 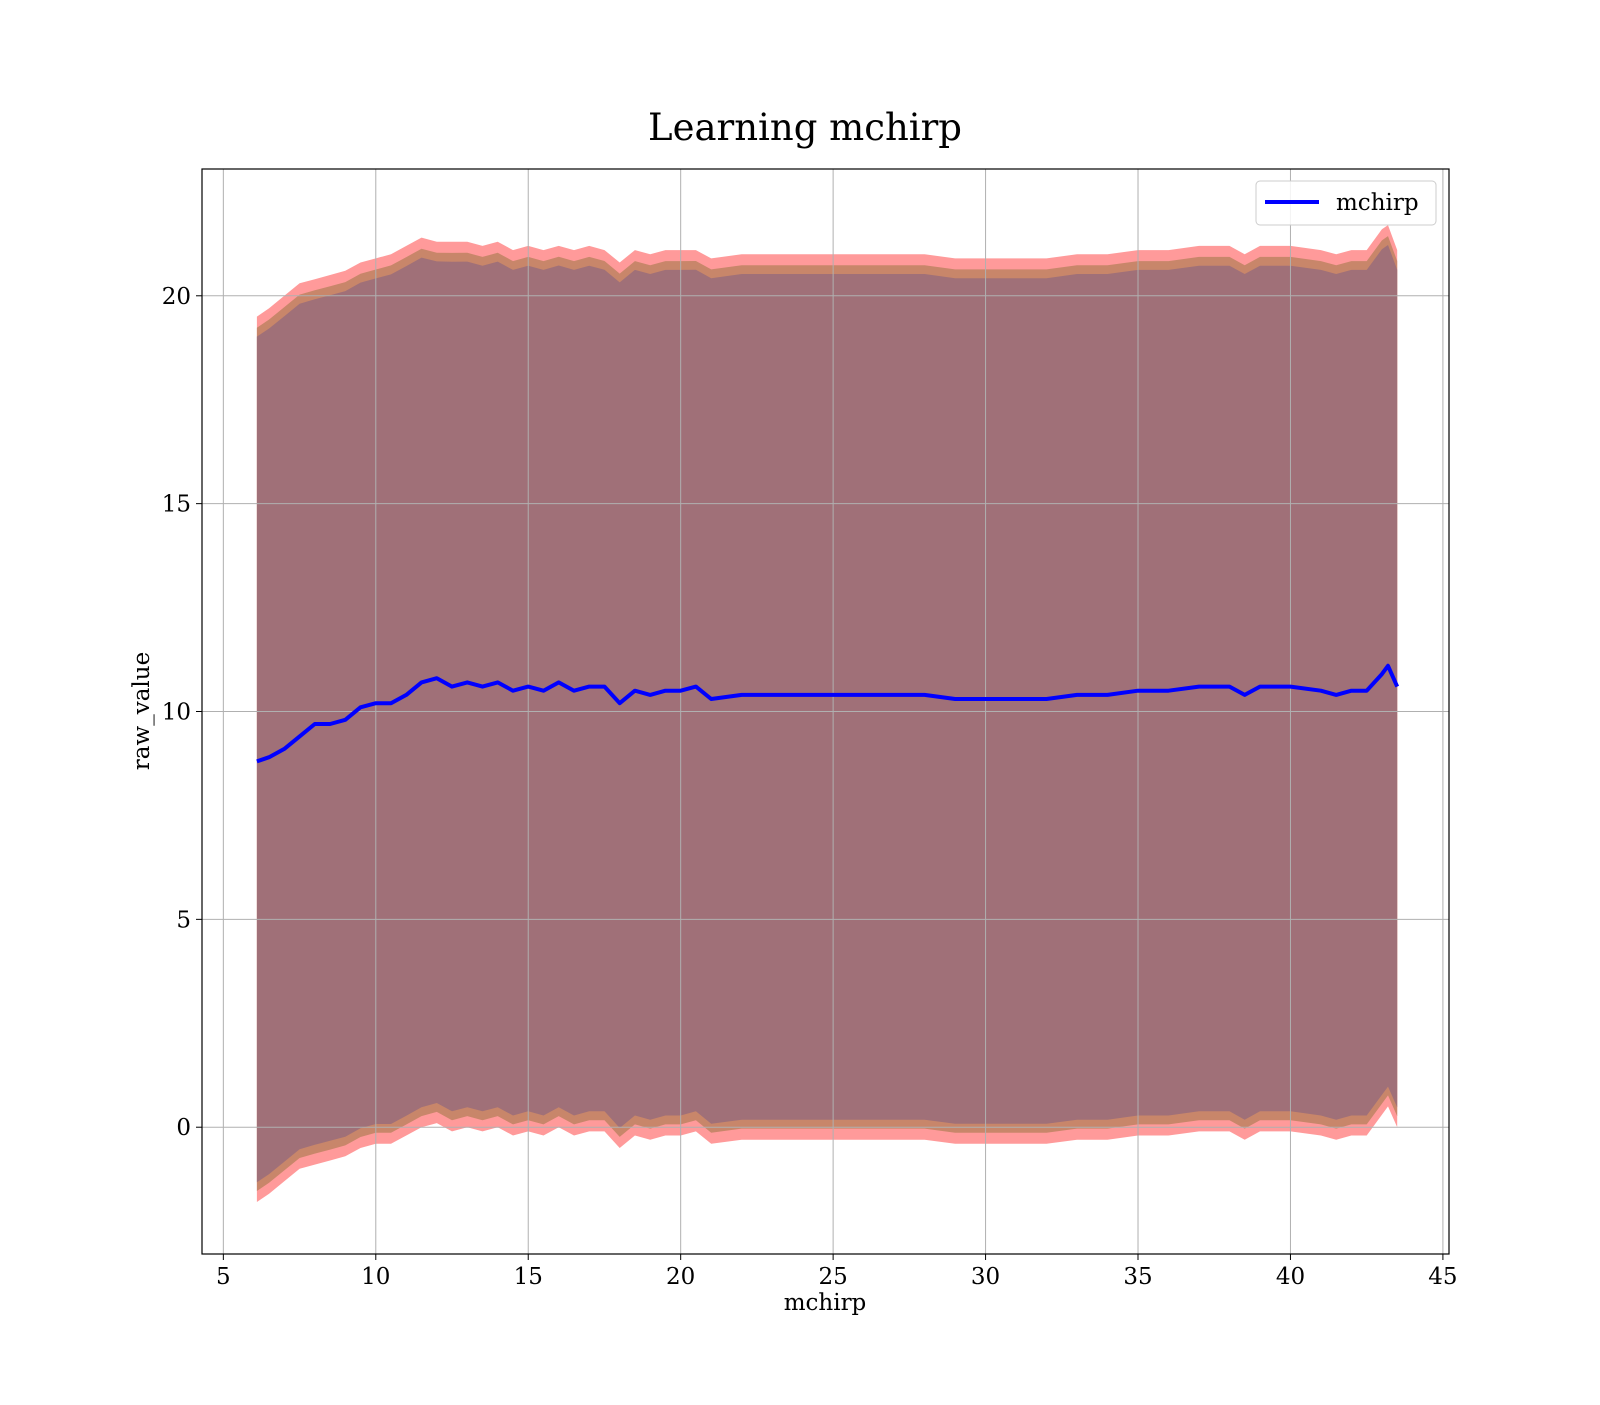 What do you see at coordinates (680, 1277) in the screenshot?
I see `x-tick-label: 20` at bounding box center [680, 1277].